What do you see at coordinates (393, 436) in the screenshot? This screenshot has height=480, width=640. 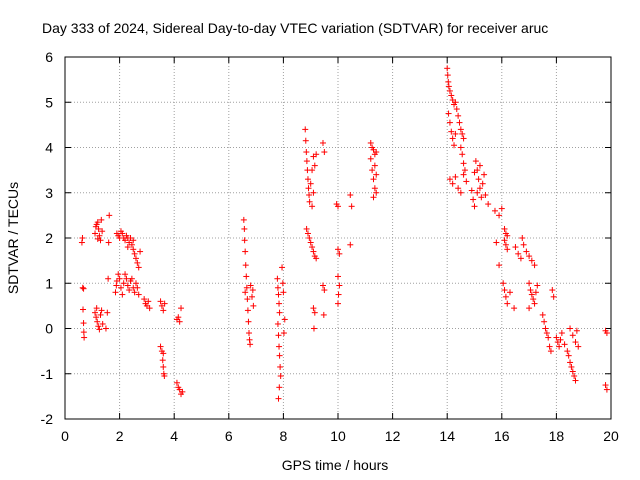 I see `x-tick-label: 12` at bounding box center [393, 436].